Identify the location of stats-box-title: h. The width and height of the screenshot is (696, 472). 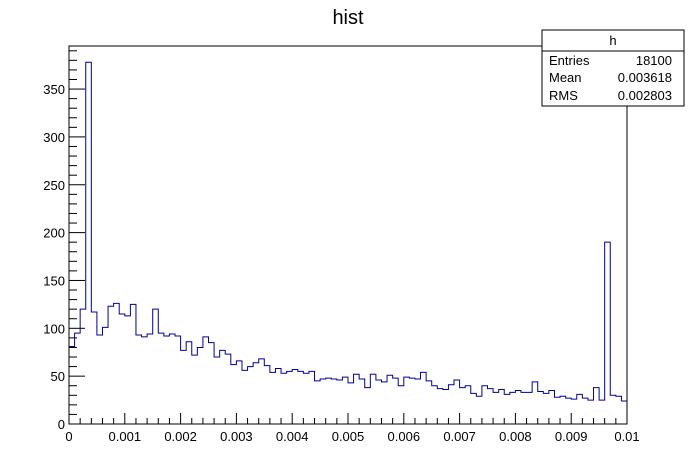
(612, 40).